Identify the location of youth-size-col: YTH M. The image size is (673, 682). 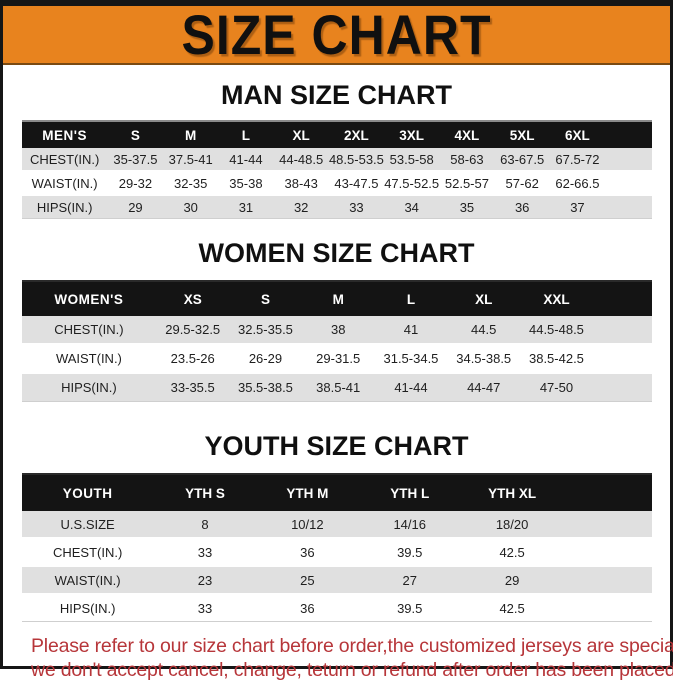
(307, 492).